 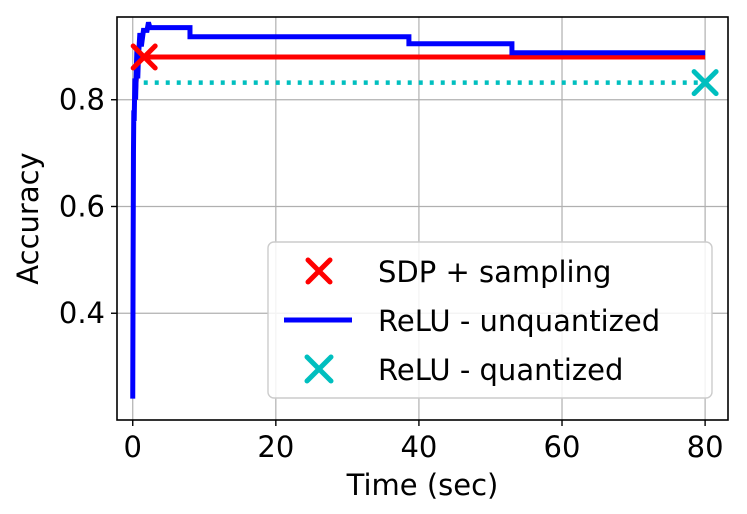 I want to click on legend-marker-relu-quantized, so click(x=319, y=369).